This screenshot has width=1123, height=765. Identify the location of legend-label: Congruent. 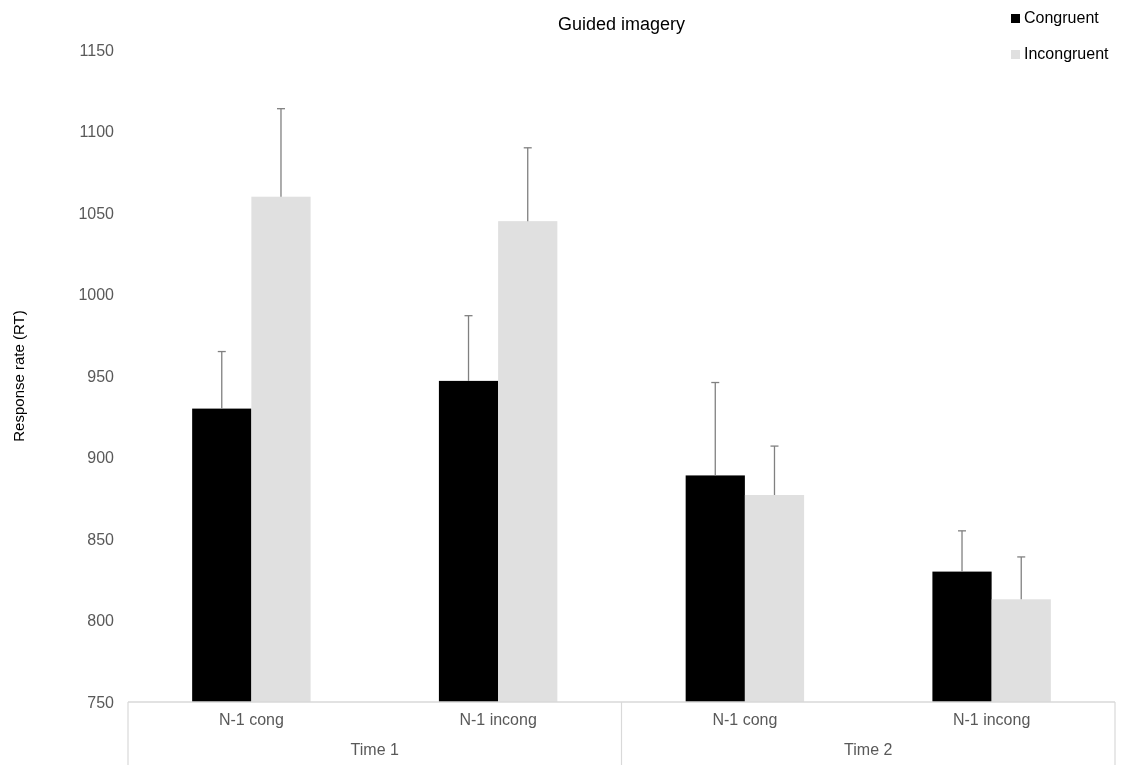
(1062, 17).